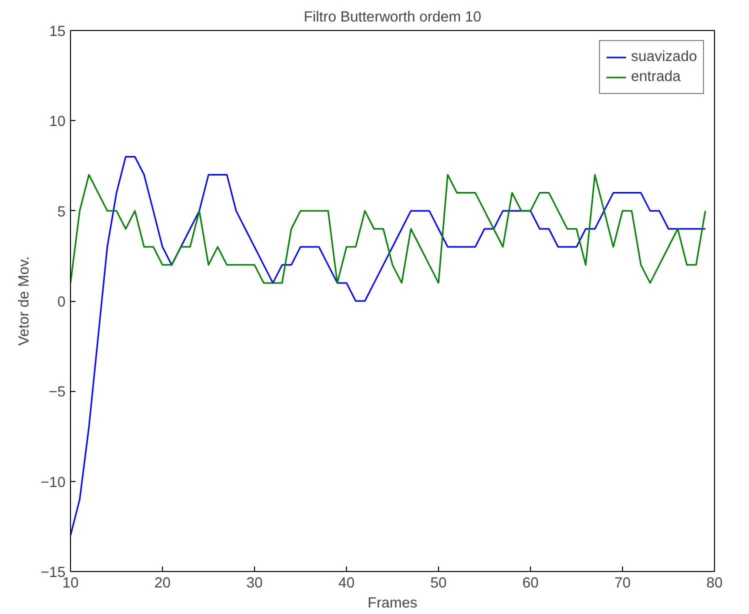 The height and width of the screenshot is (614, 749). Describe the element at coordinates (53, 482) in the screenshot. I see `y-tick-label: −10` at that location.